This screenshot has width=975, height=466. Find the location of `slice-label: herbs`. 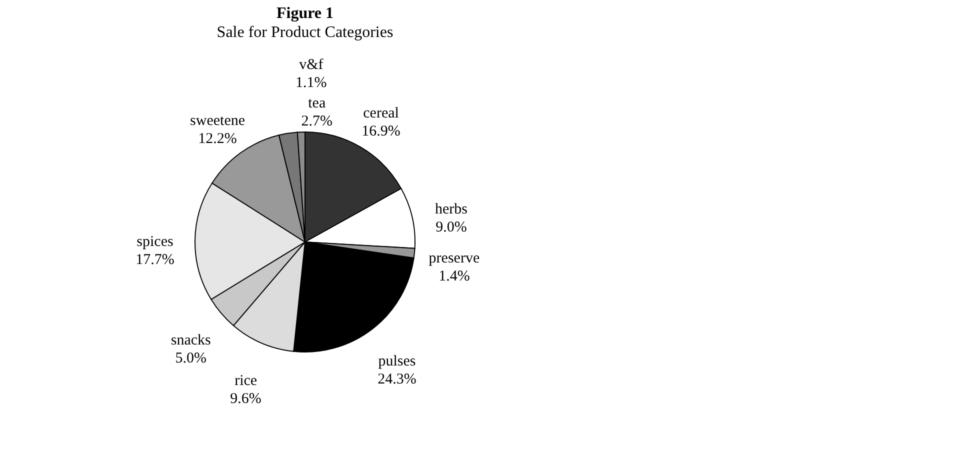

slice-label: herbs is located at coordinates (451, 210).